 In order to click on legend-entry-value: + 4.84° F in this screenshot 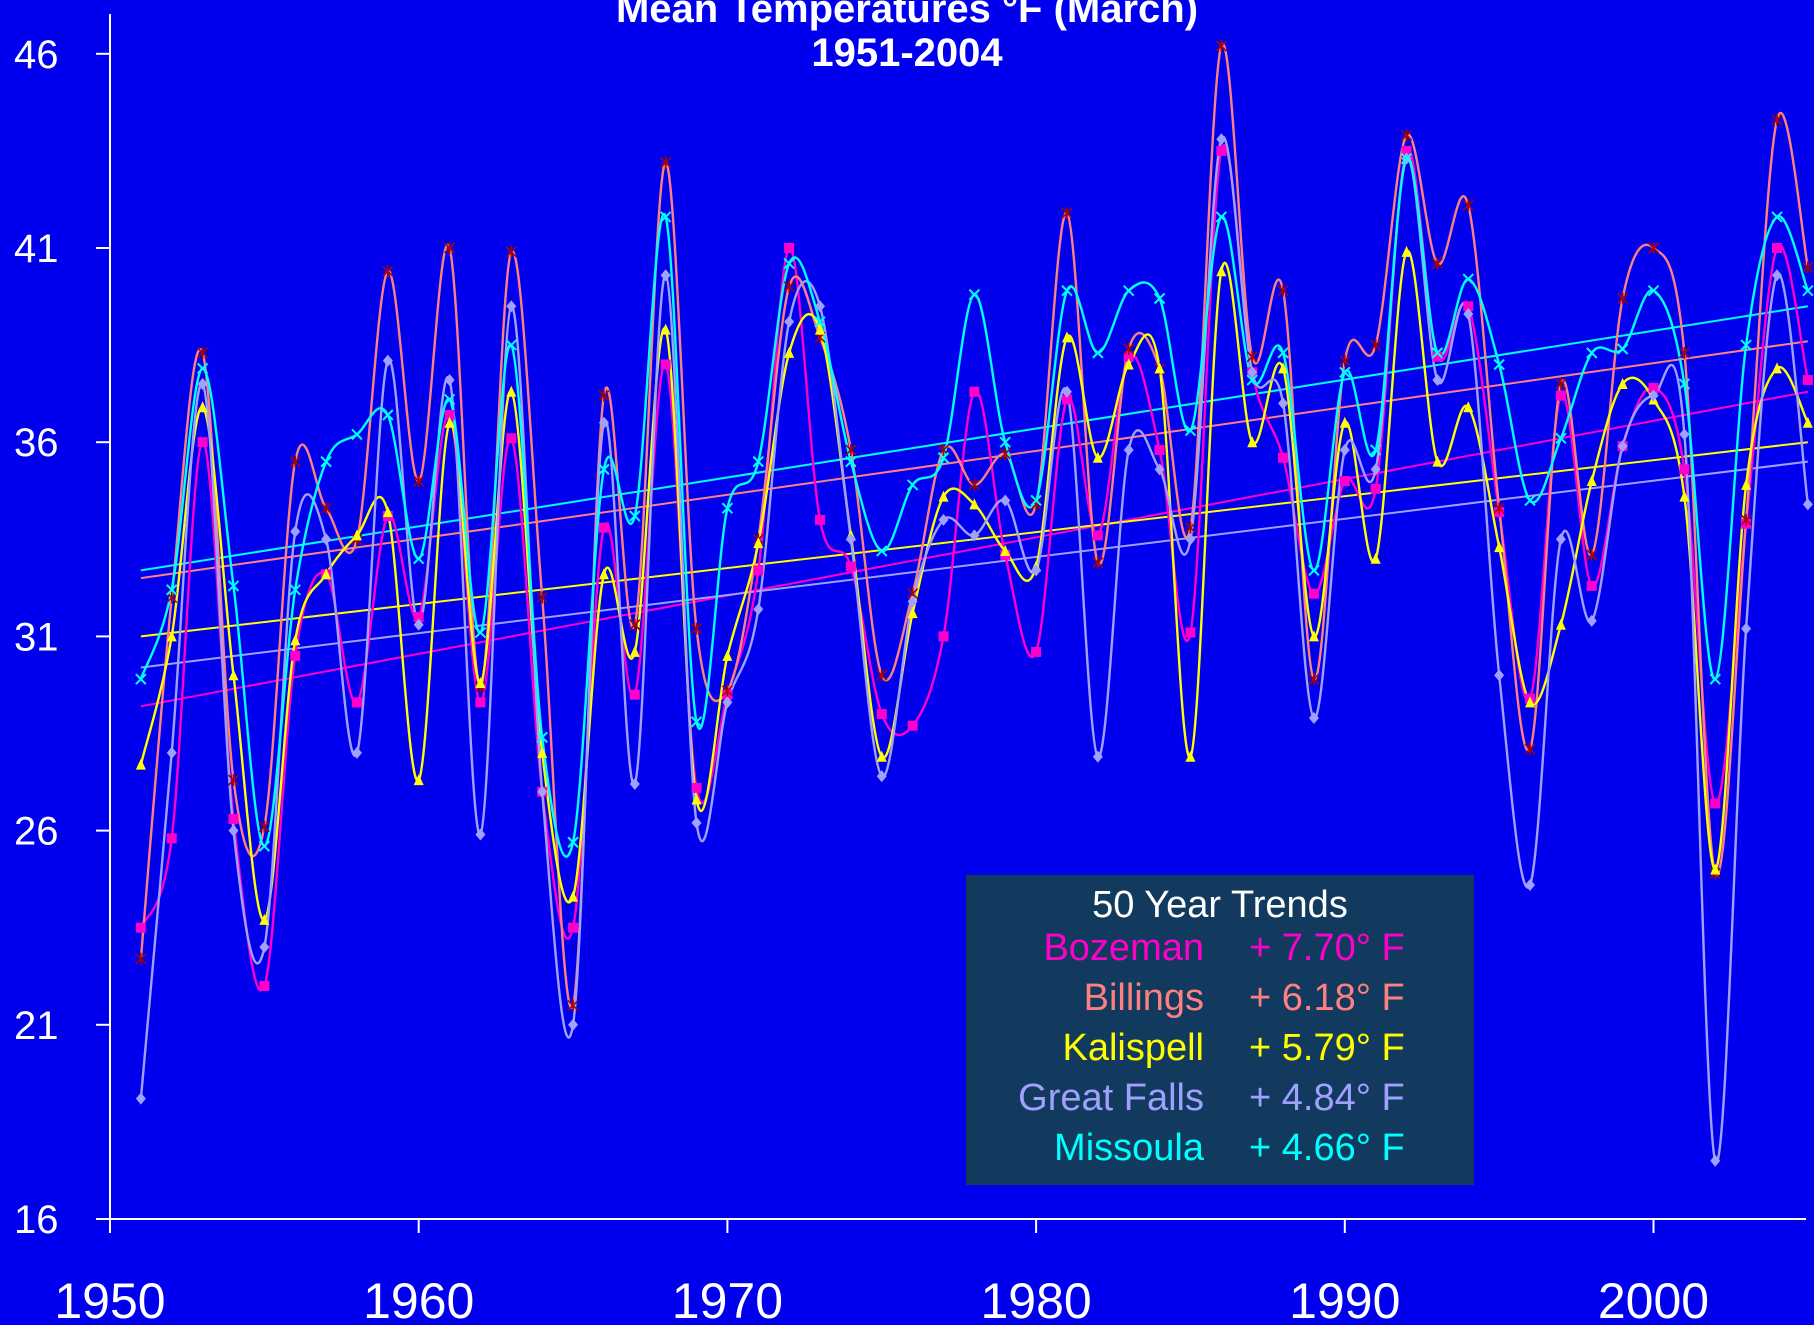, I will do `click(1327, 1098)`.